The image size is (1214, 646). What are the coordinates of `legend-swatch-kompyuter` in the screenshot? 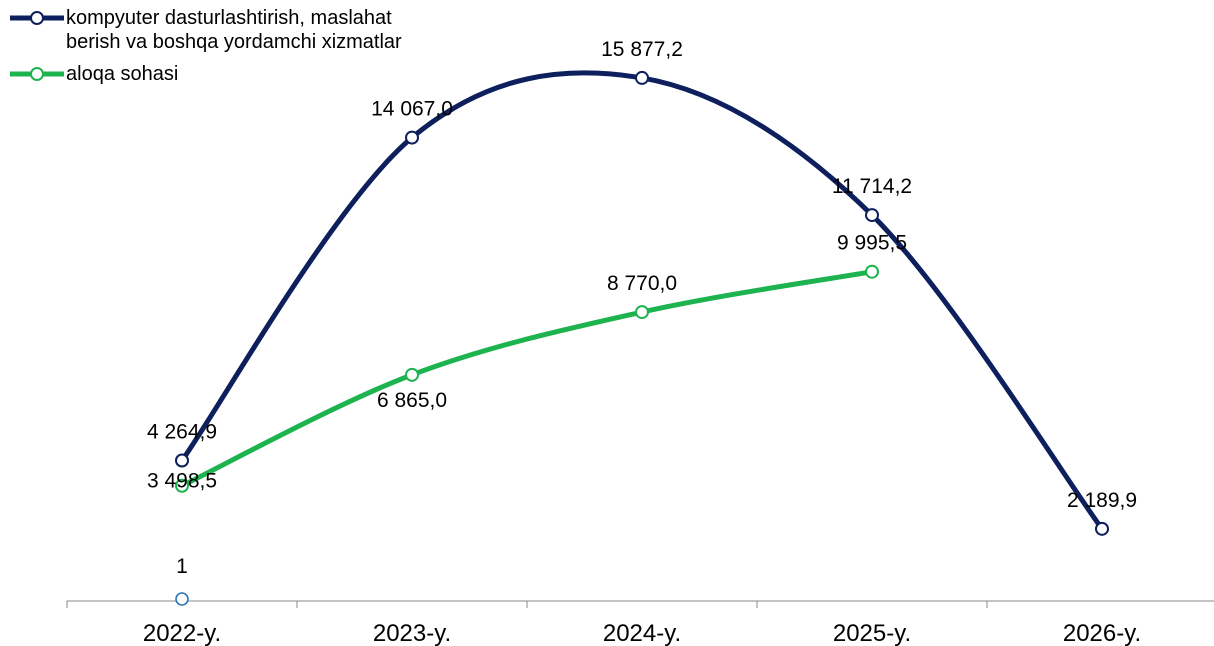 It's located at (37, 18).